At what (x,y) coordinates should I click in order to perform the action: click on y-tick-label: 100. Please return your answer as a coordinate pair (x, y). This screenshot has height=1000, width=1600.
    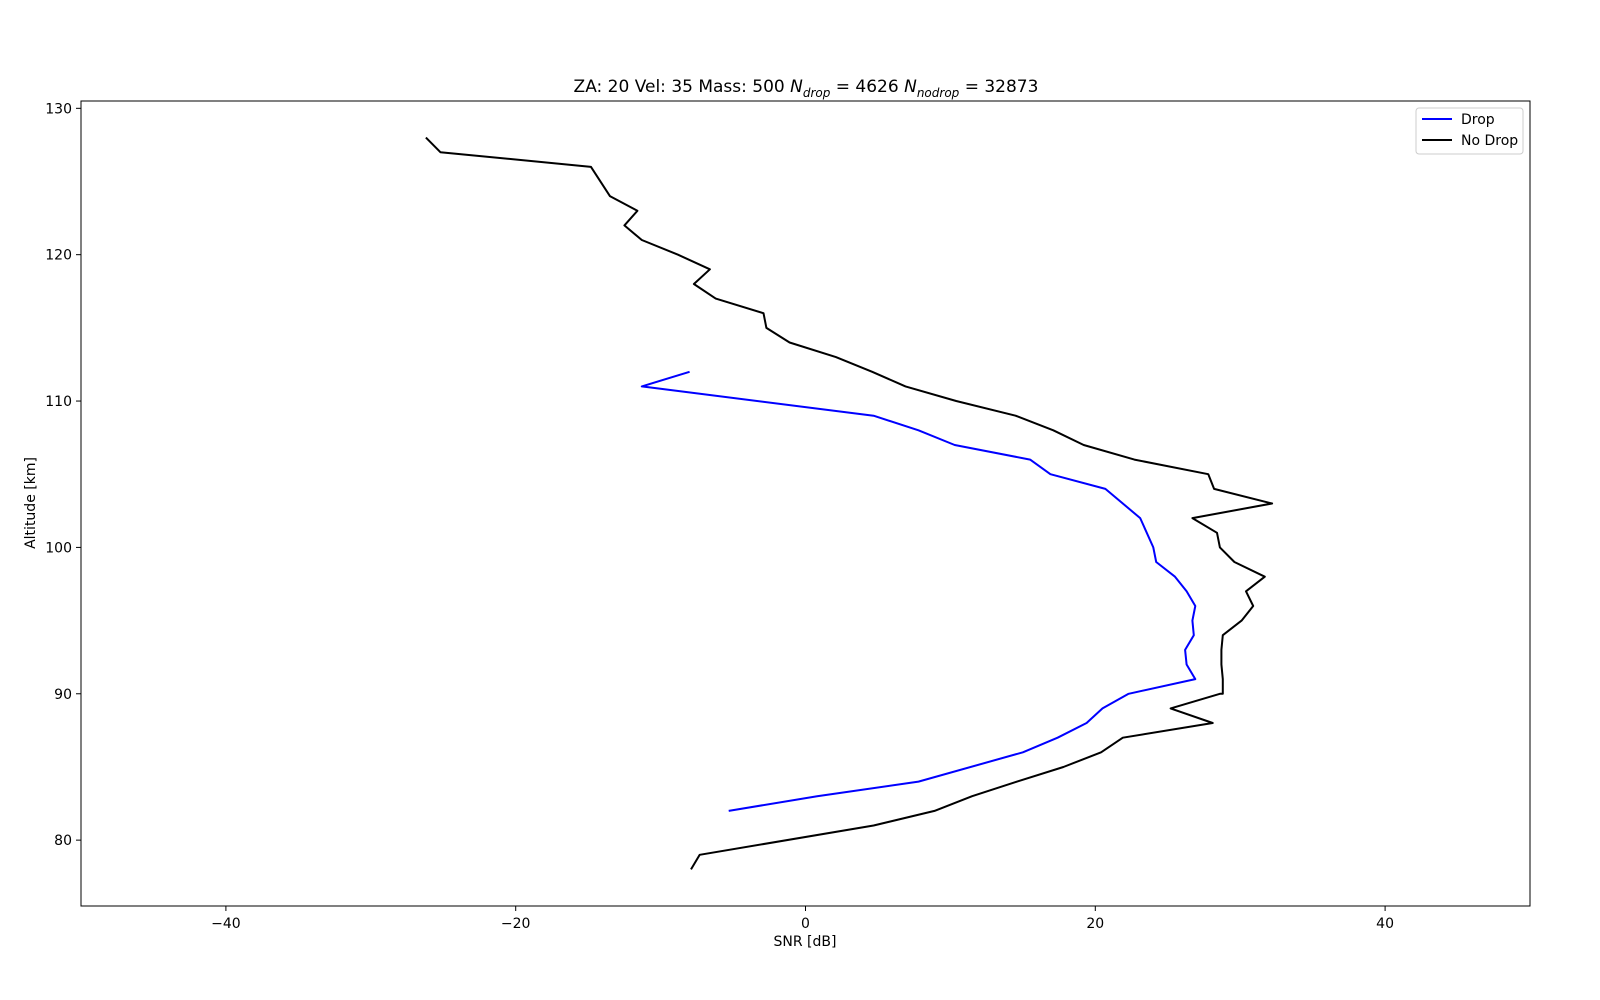
    Looking at the image, I should click on (58, 548).